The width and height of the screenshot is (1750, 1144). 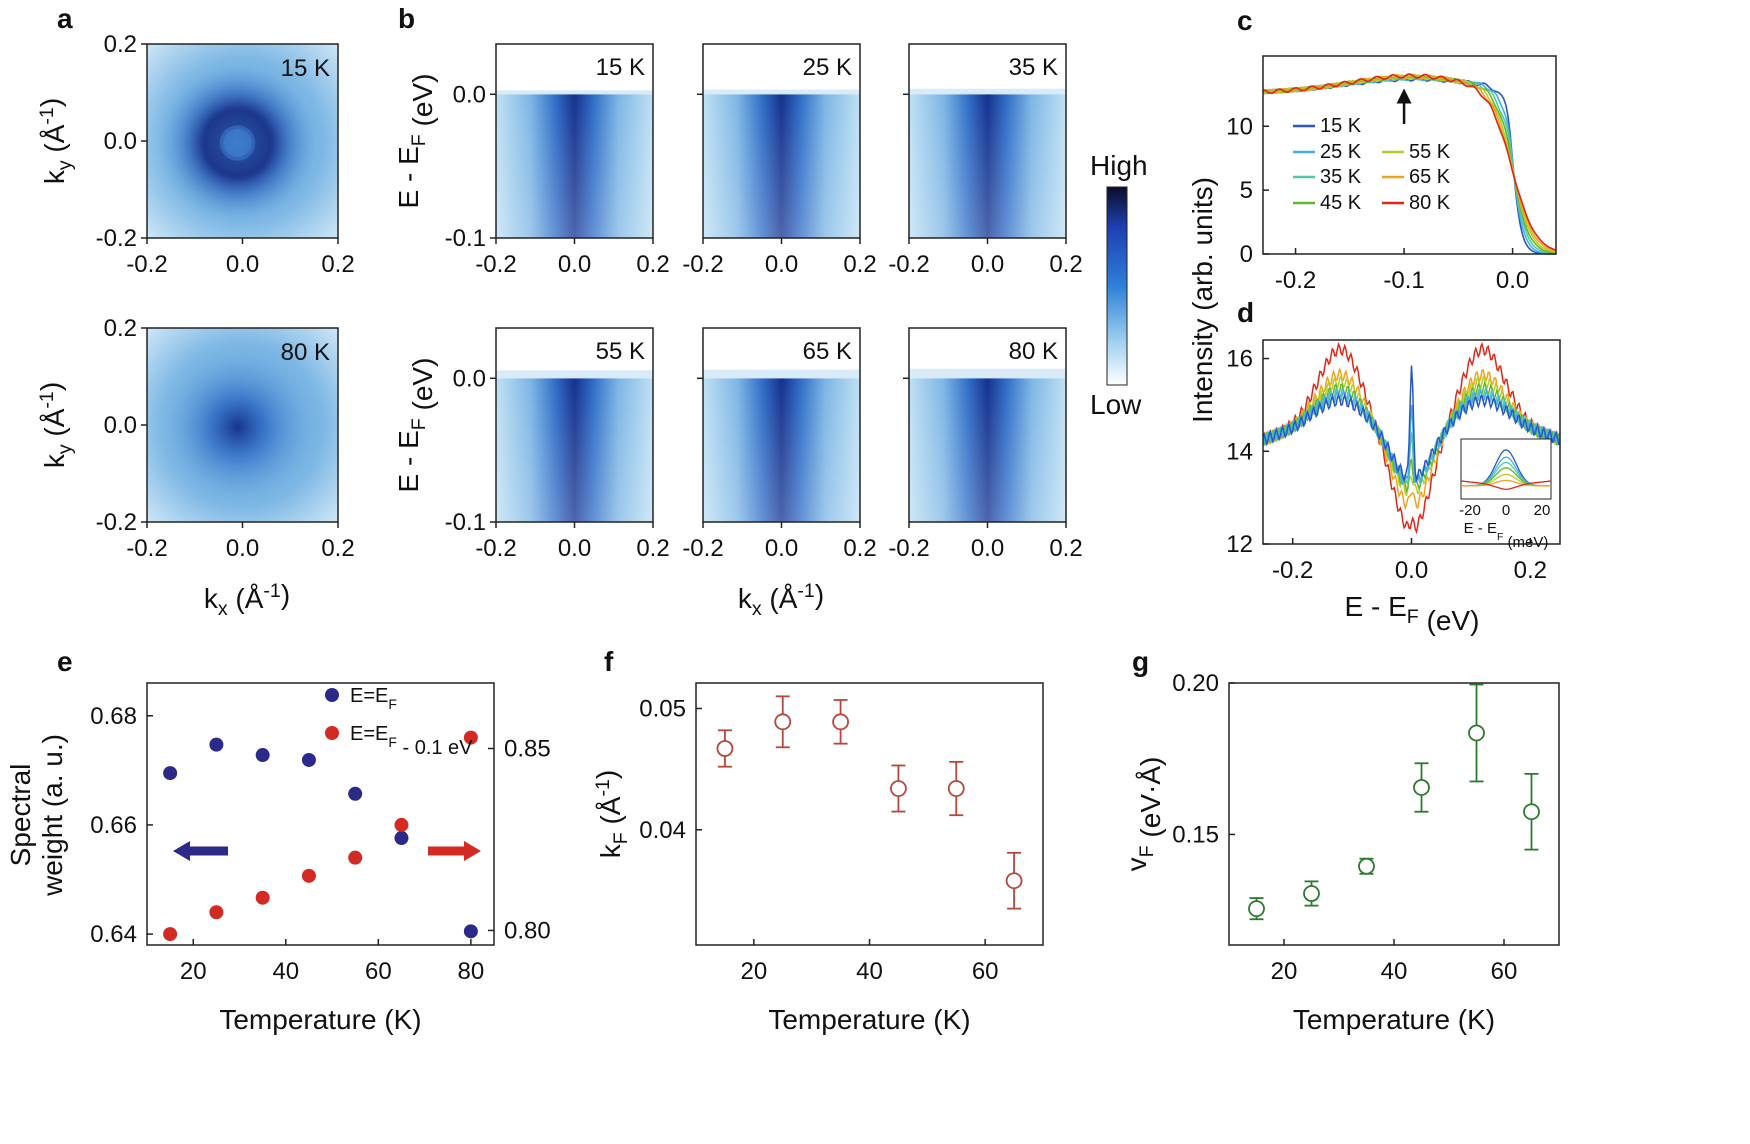 I want to click on legend-label: 25 K, so click(x=1341, y=152).